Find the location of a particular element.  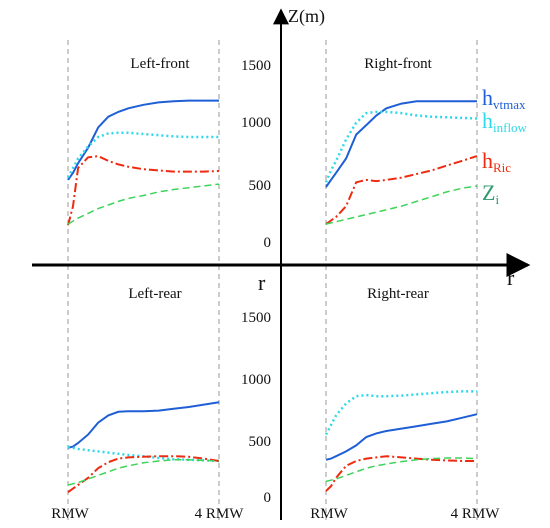

legend-inflow: hinflow is located at coordinates (505, 121).